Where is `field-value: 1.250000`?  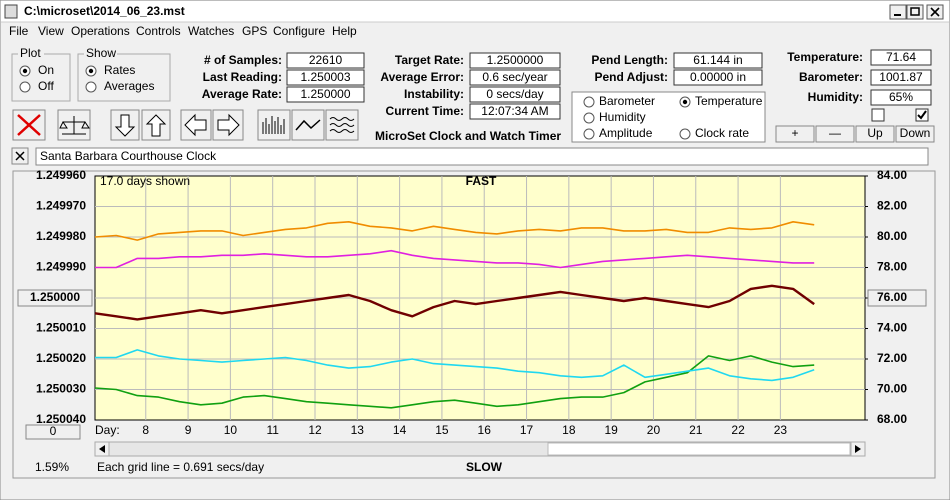 field-value: 1.250000 is located at coordinates (325, 94).